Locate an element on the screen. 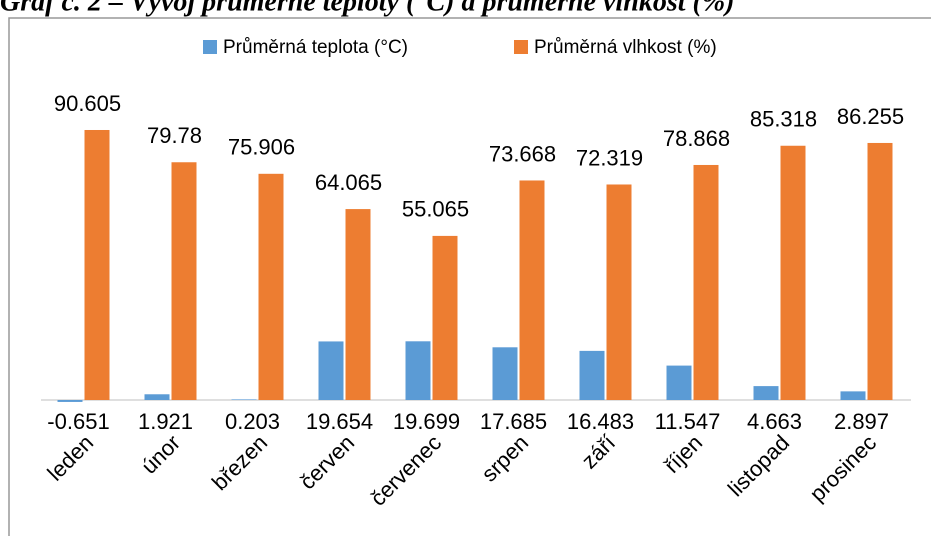  value-label: 86.255 is located at coordinates (870, 116).